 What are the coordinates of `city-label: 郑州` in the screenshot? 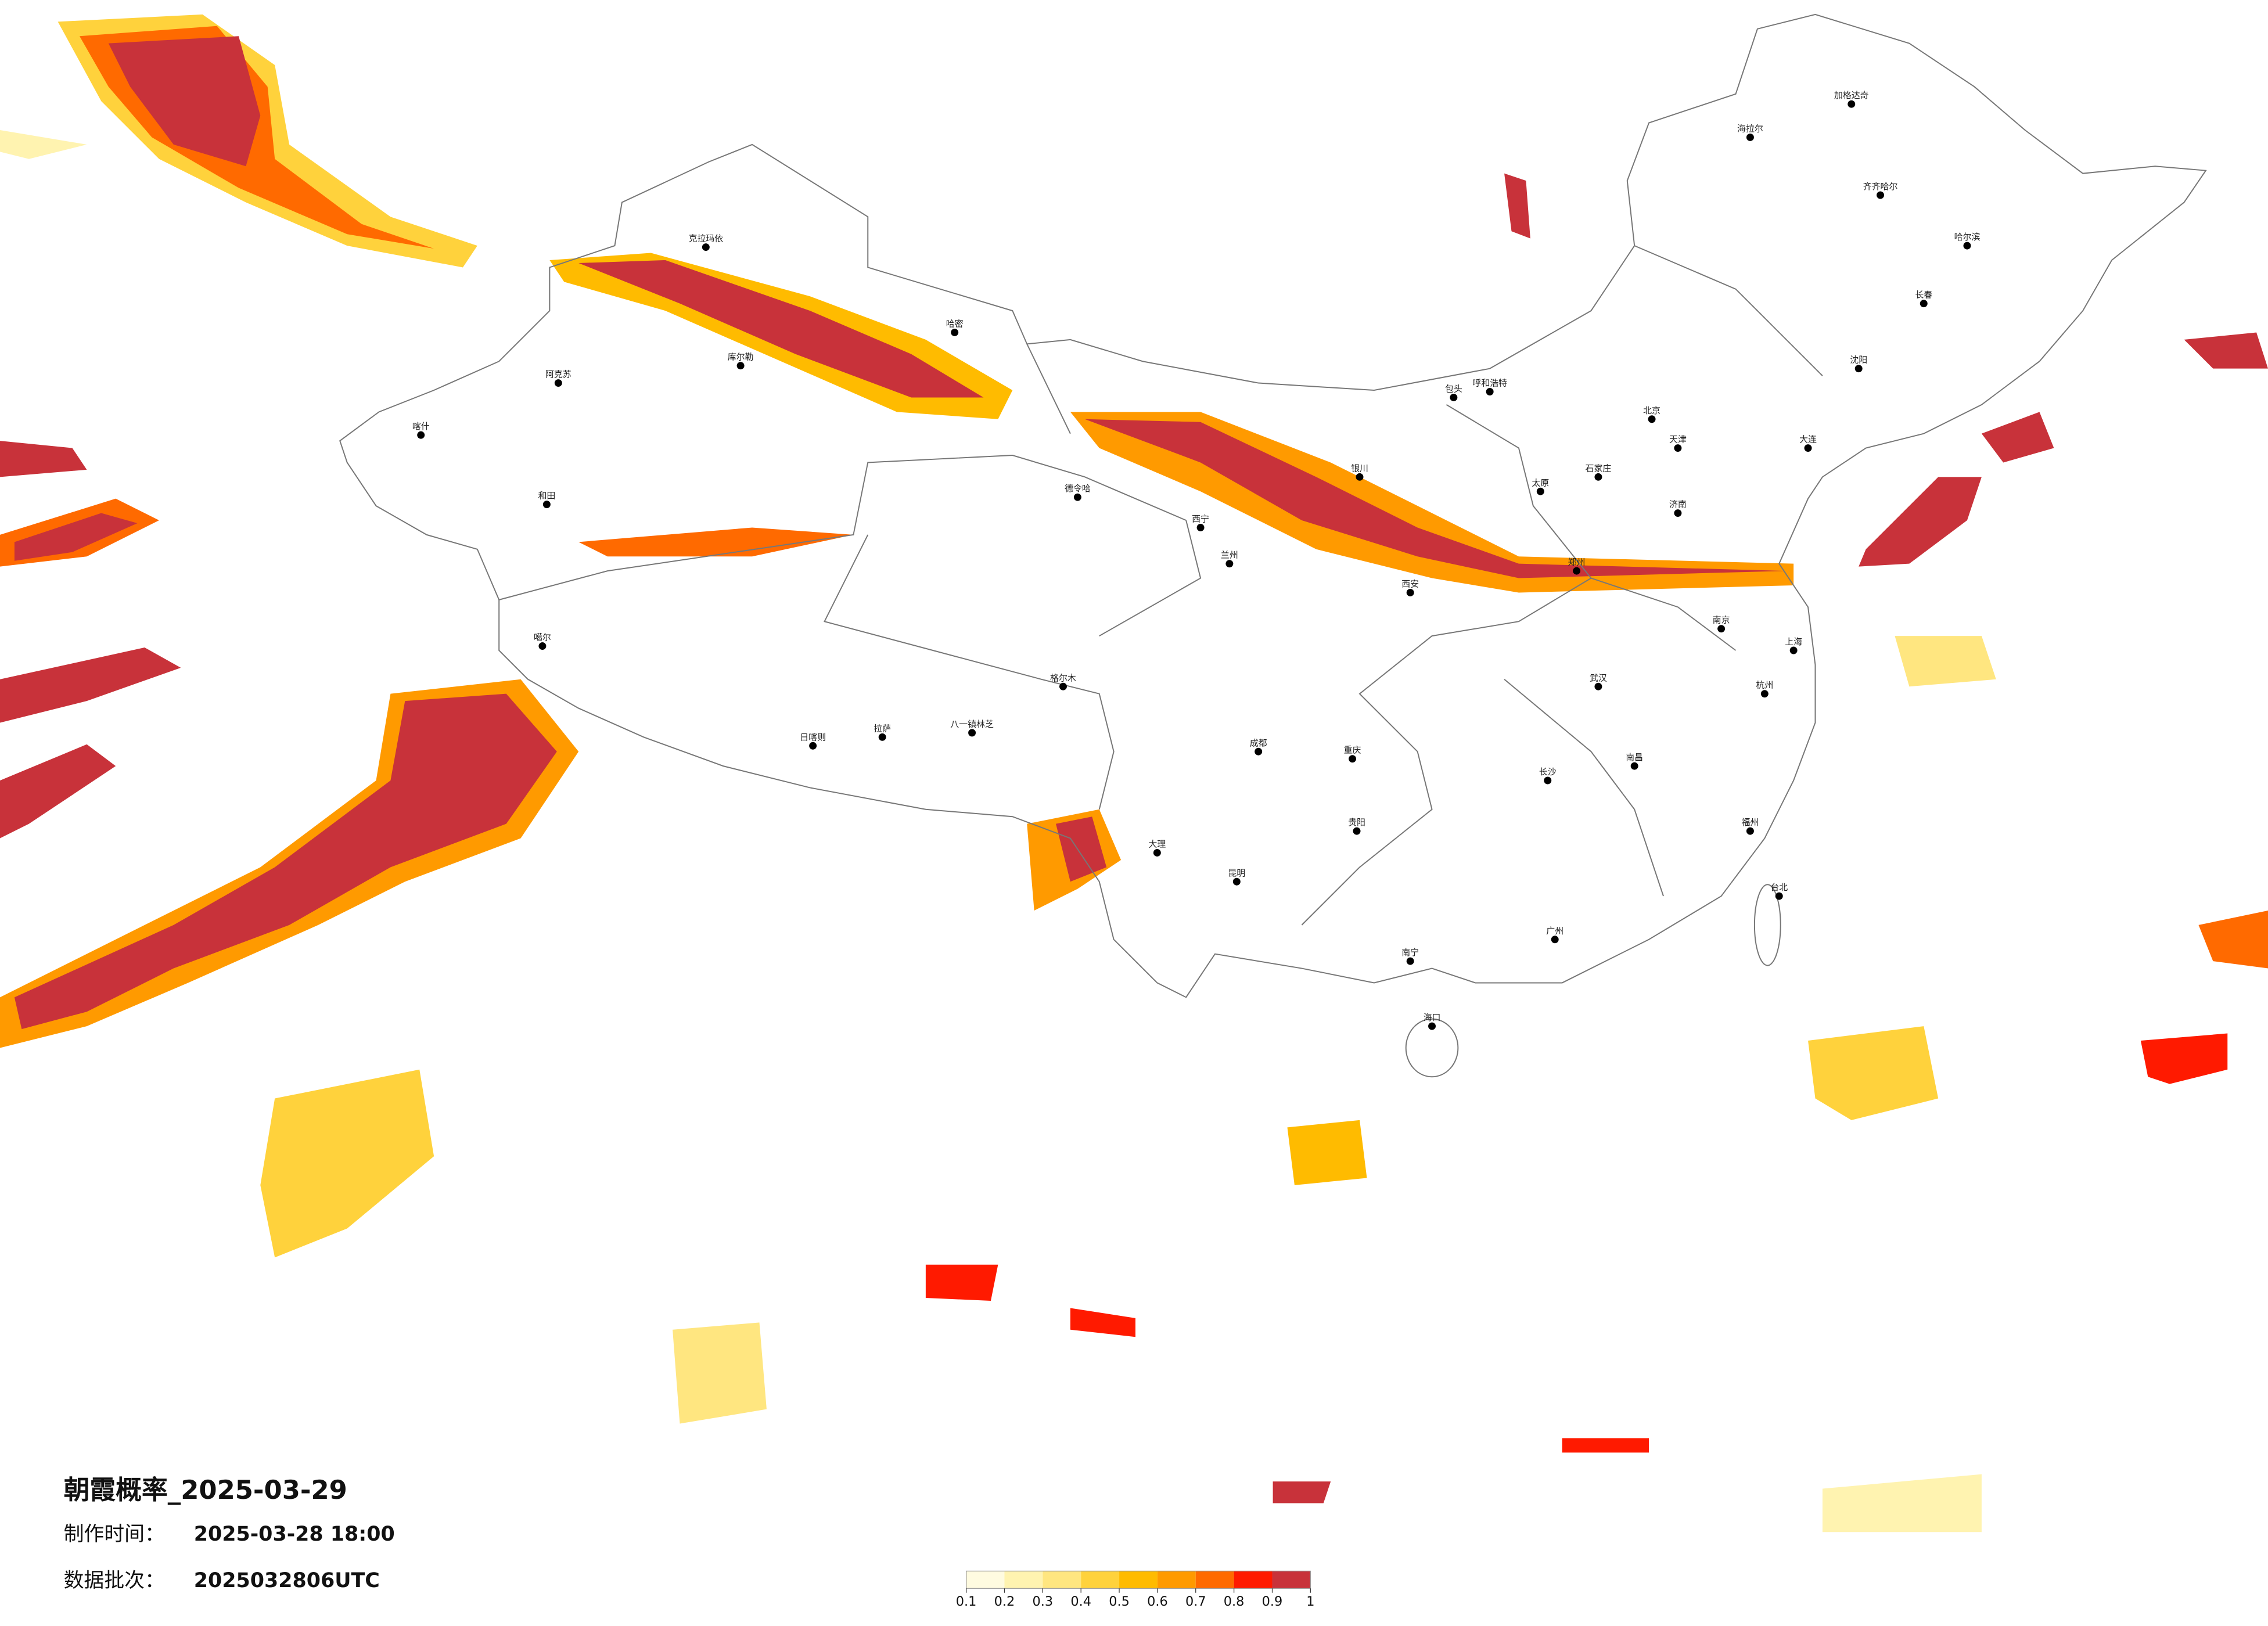 It's located at (1577, 562).